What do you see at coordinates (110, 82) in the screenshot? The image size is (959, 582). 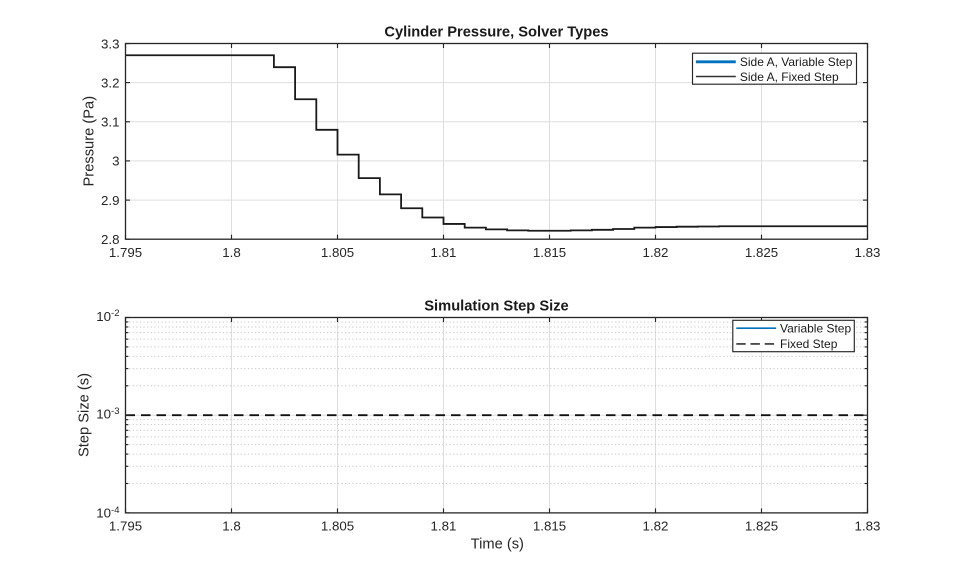 I see `svg-text: 3.2` at bounding box center [110, 82].